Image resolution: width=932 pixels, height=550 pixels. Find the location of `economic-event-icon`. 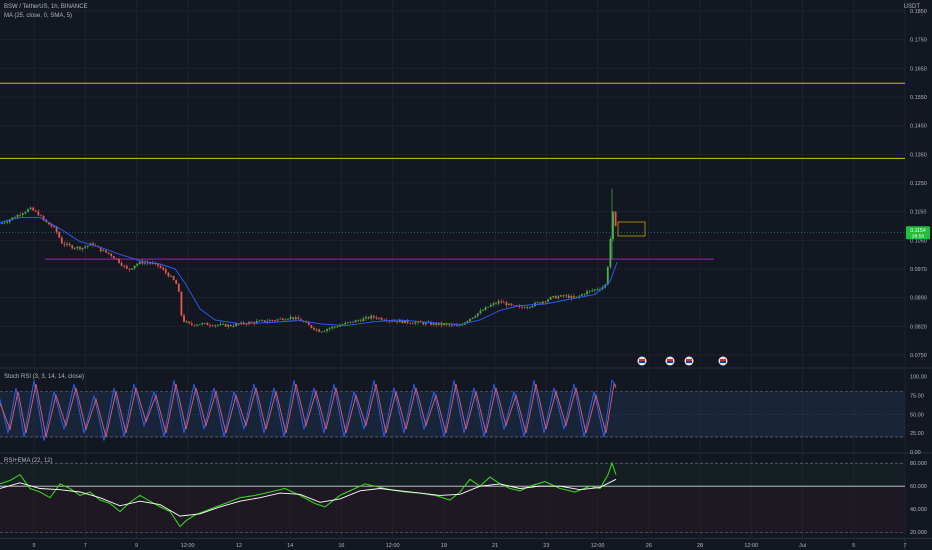

economic-event-icon is located at coordinates (642, 361).